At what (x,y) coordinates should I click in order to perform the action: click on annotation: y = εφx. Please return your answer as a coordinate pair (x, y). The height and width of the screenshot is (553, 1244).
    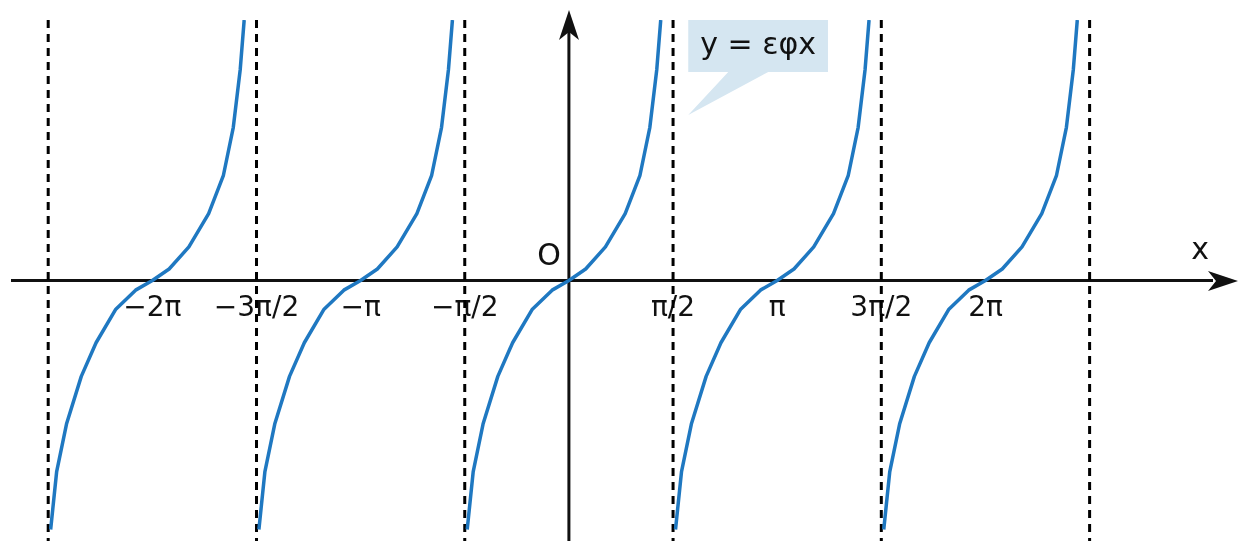
    Looking at the image, I should click on (758, 43).